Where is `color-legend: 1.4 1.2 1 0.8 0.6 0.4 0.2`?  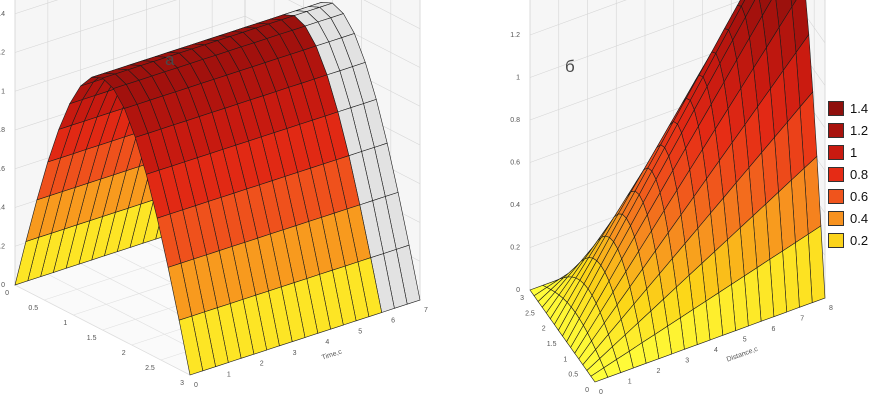
color-legend: 1.4 1.2 1 0.8 0.6 0.4 0.2 is located at coordinates (853, 181).